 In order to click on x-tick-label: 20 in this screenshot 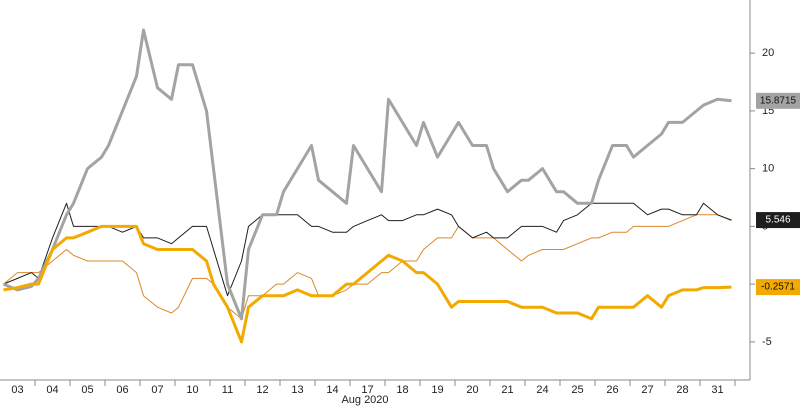, I will do `click(472, 390)`.